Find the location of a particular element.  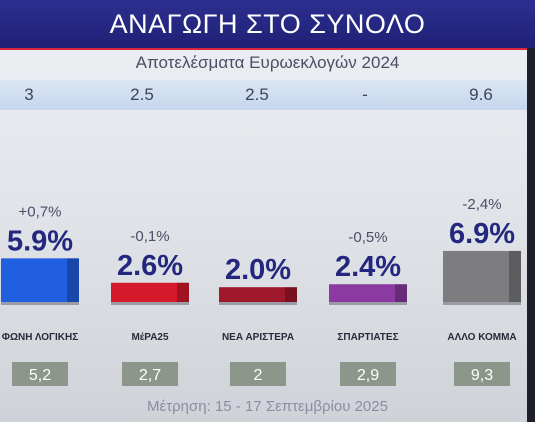

previous-value-2: 2,7 is located at coordinates (150, 375).